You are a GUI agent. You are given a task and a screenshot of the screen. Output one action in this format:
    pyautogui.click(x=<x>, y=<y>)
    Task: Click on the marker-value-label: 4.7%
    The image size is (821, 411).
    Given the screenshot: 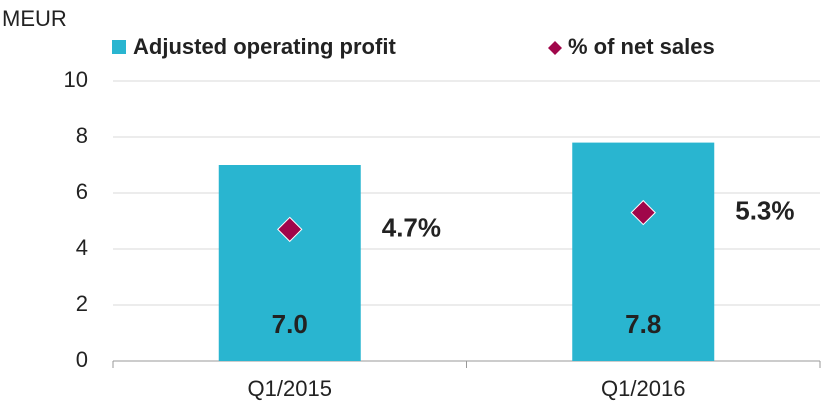 What is the action you would take?
    pyautogui.click(x=411, y=227)
    